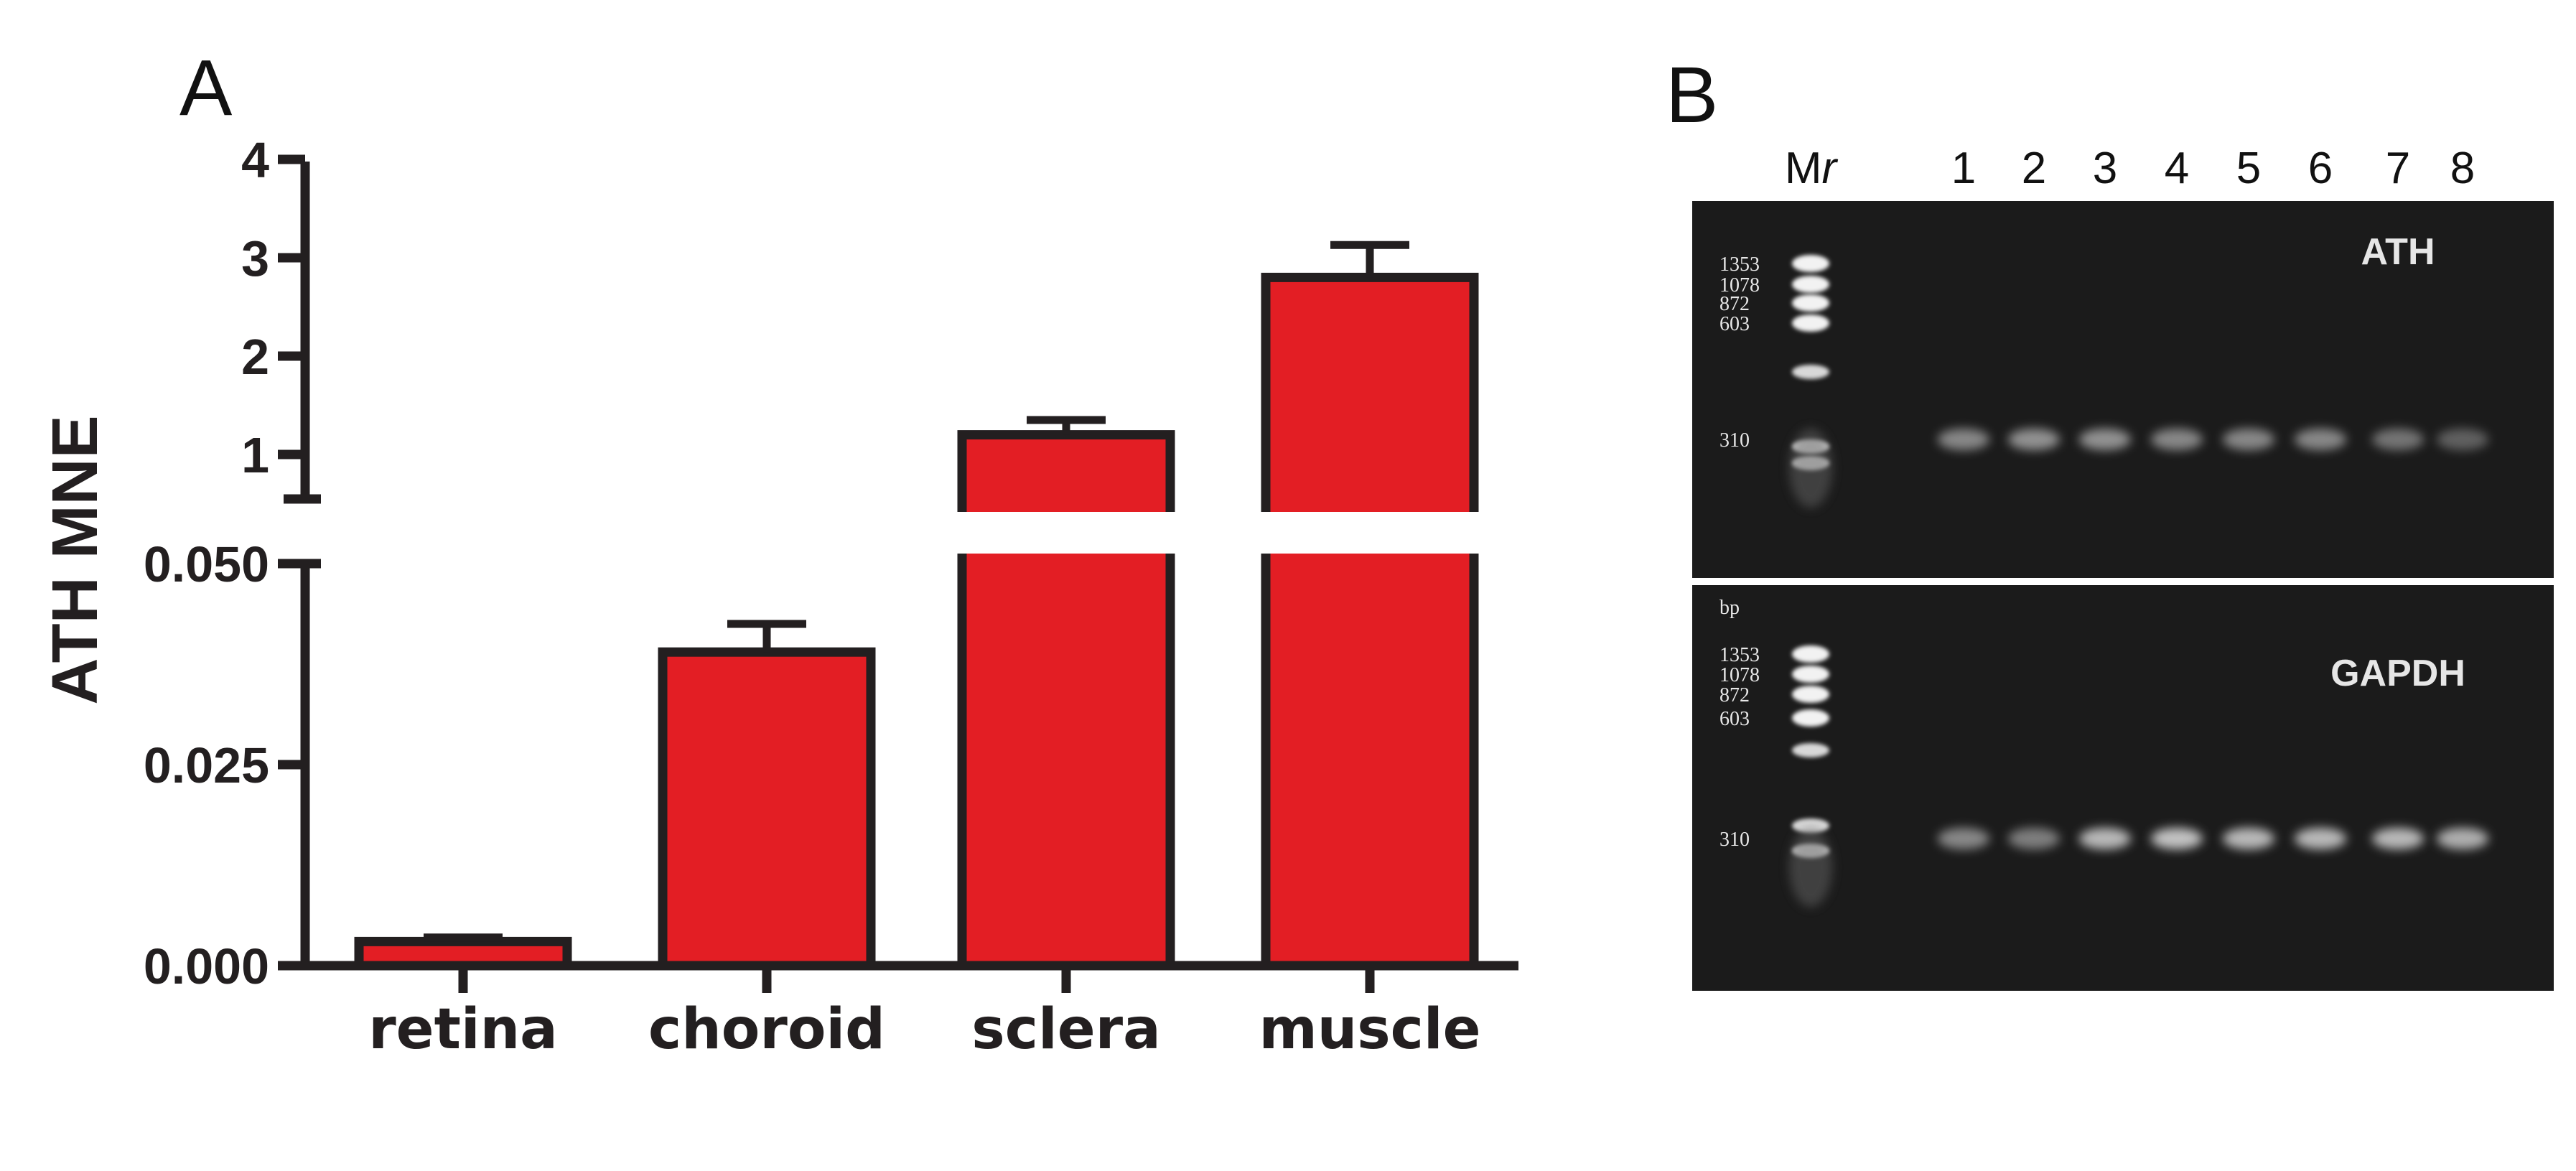  Describe the element at coordinates (1066, 426) in the screenshot. I see `error-bar-sclera` at that location.